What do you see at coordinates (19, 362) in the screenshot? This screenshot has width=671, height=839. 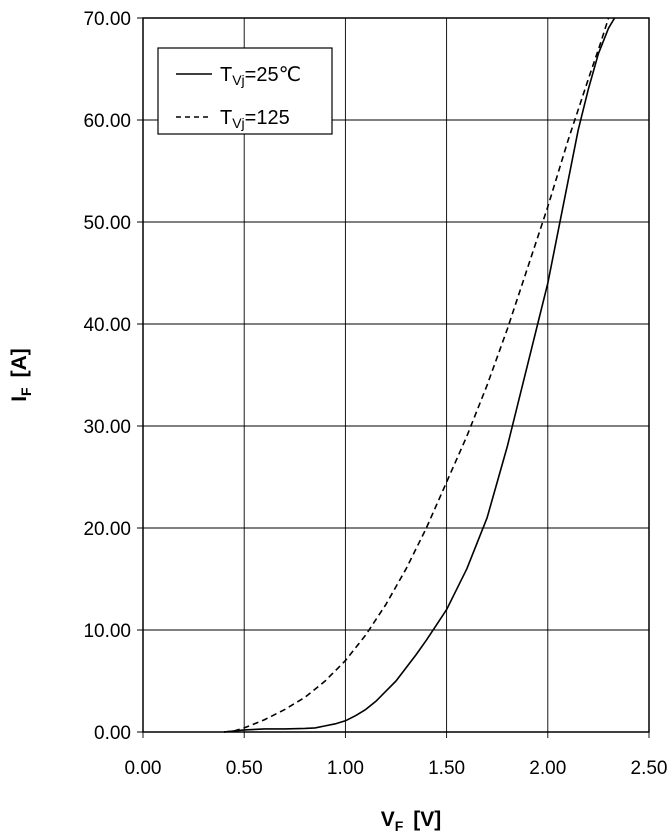 I see `y-axis-title-unit: [A]` at bounding box center [19, 362].